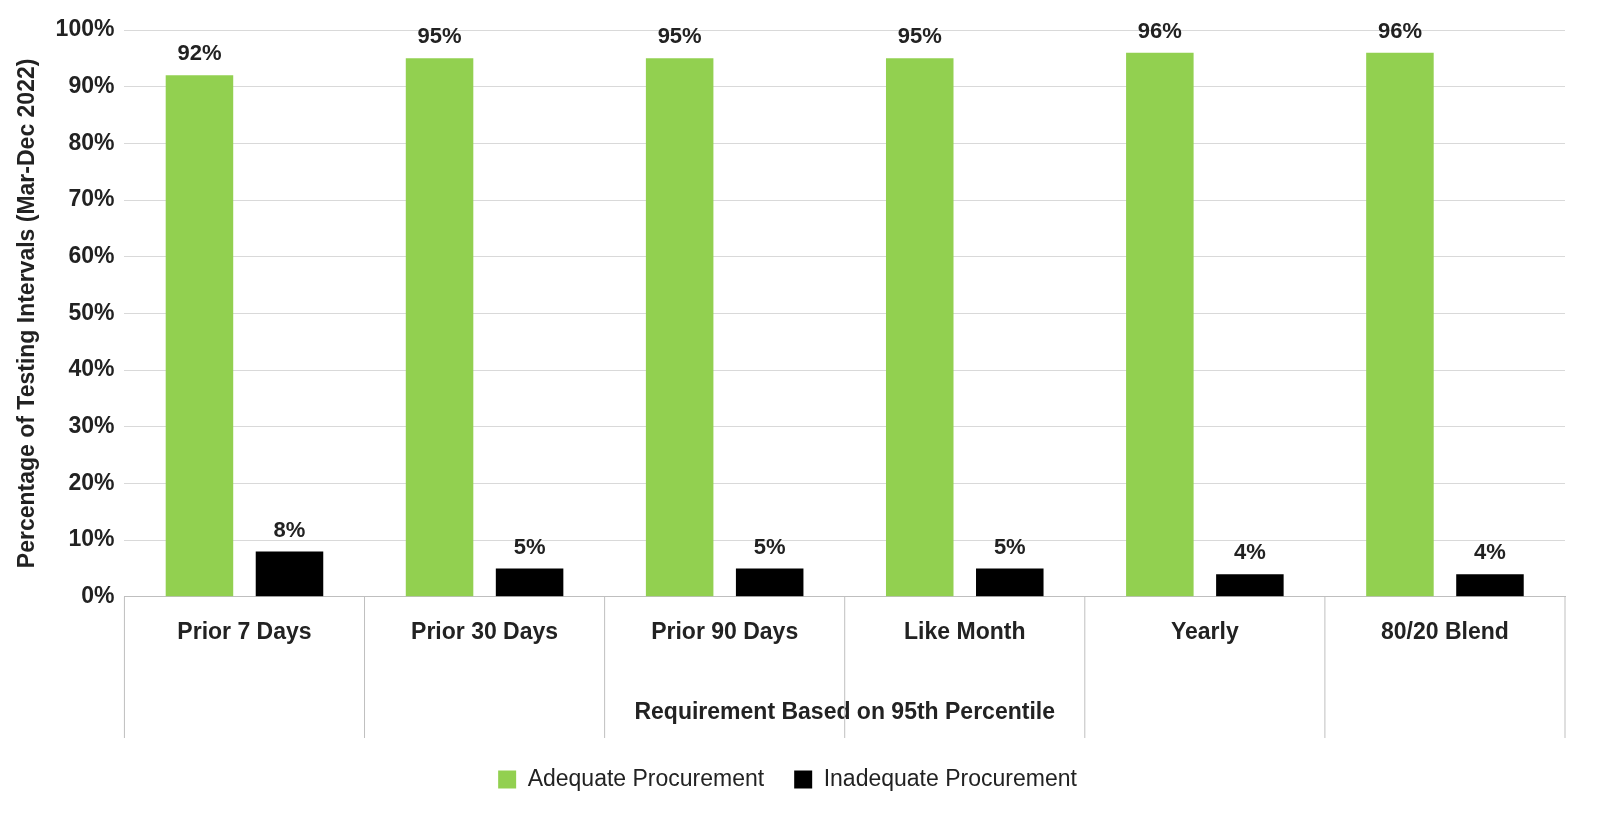 The image size is (1620, 821). I want to click on x-axis-title: Requirement Based on 95th Percentile, so click(844, 710).